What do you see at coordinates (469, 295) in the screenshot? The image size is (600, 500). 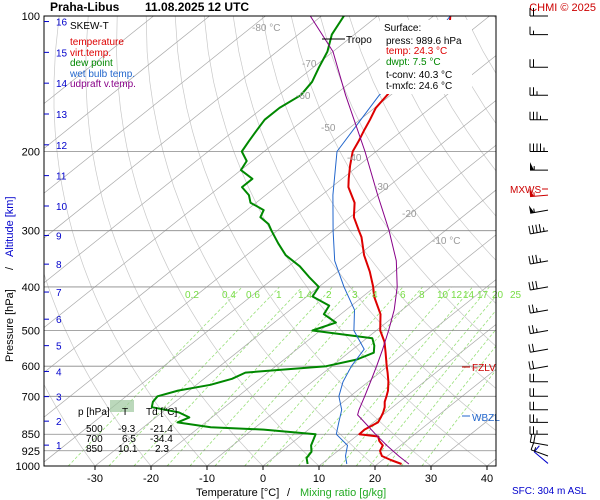 I see `mixing-ratio-label: 14` at bounding box center [469, 295].